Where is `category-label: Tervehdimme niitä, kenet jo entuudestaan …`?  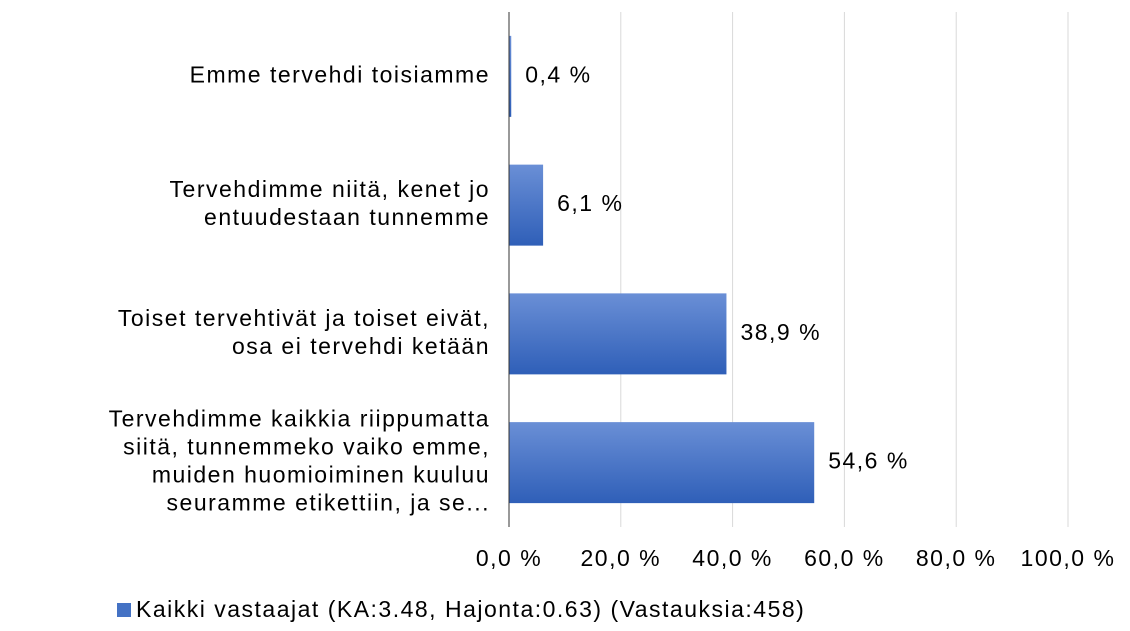
category-label: Tervehdimme niitä, kenet jo entuudestaan … is located at coordinates (330, 203).